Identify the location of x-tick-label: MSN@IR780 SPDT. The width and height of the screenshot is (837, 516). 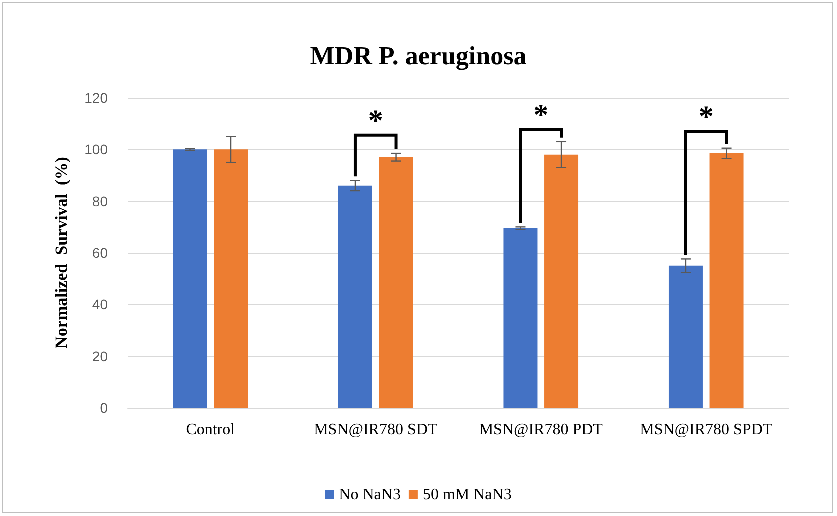
(706, 430).